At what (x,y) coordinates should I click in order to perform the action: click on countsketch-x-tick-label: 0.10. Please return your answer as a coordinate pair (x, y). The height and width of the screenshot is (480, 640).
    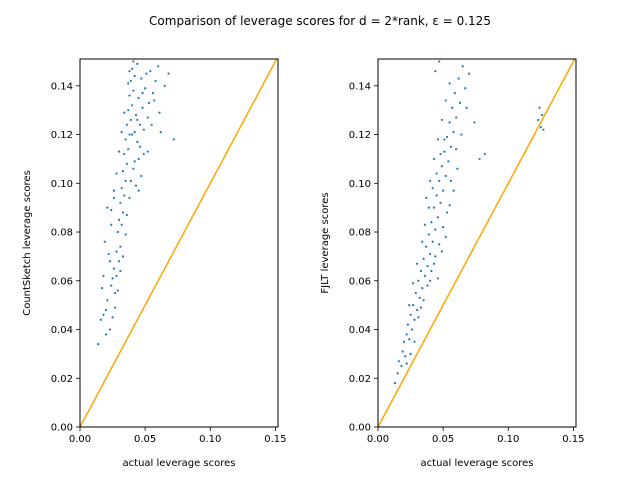
    Looking at the image, I should click on (210, 439).